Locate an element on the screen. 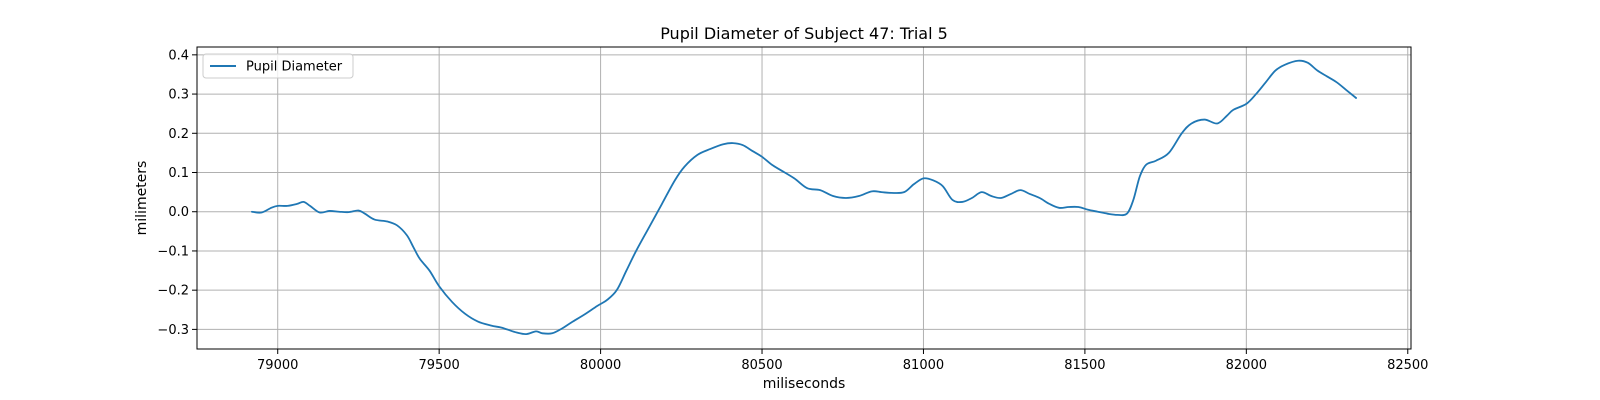 This screenshot has height=400, width=1600. x-tick-label: 82000 is located at coordinates (1246, 365).